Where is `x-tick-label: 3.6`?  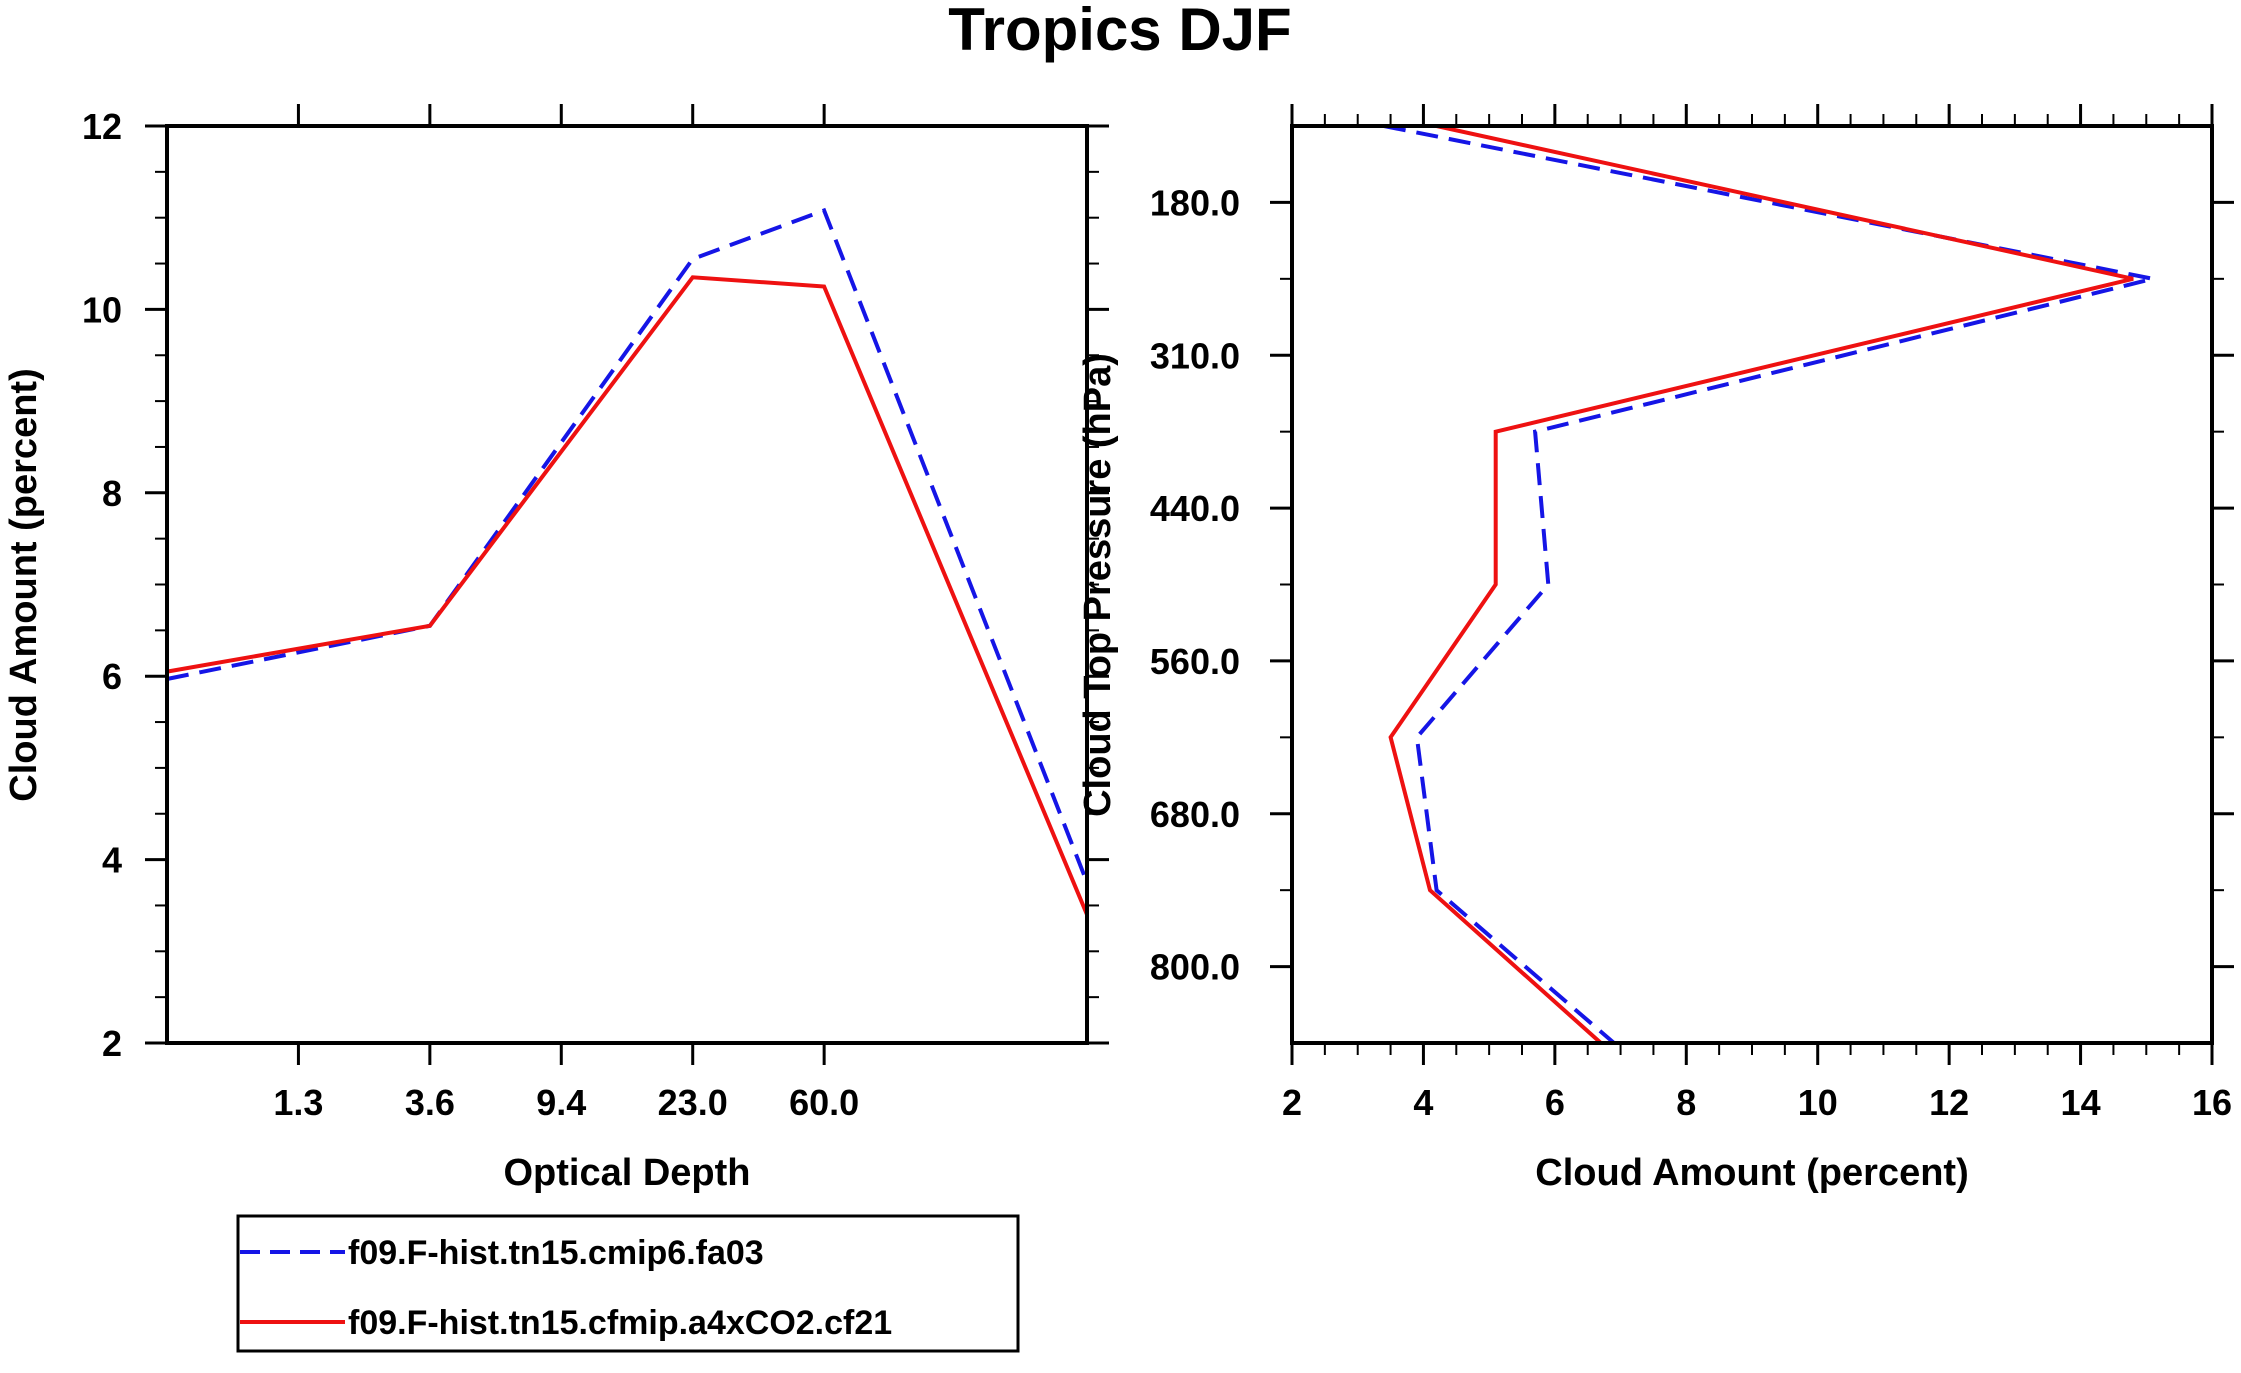 x-tick-label: 3.6 is located at coordinates (430, 1102).